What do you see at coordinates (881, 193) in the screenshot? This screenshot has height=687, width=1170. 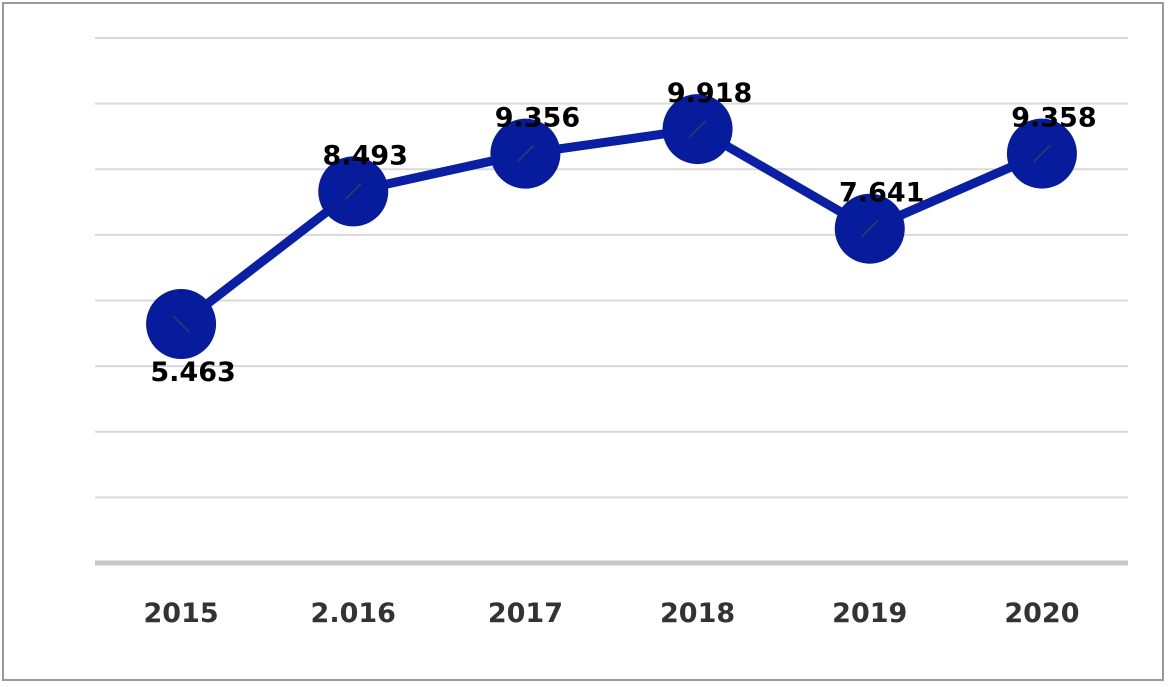 I see `data-label: 7.641` at bounding box center [881, 193].